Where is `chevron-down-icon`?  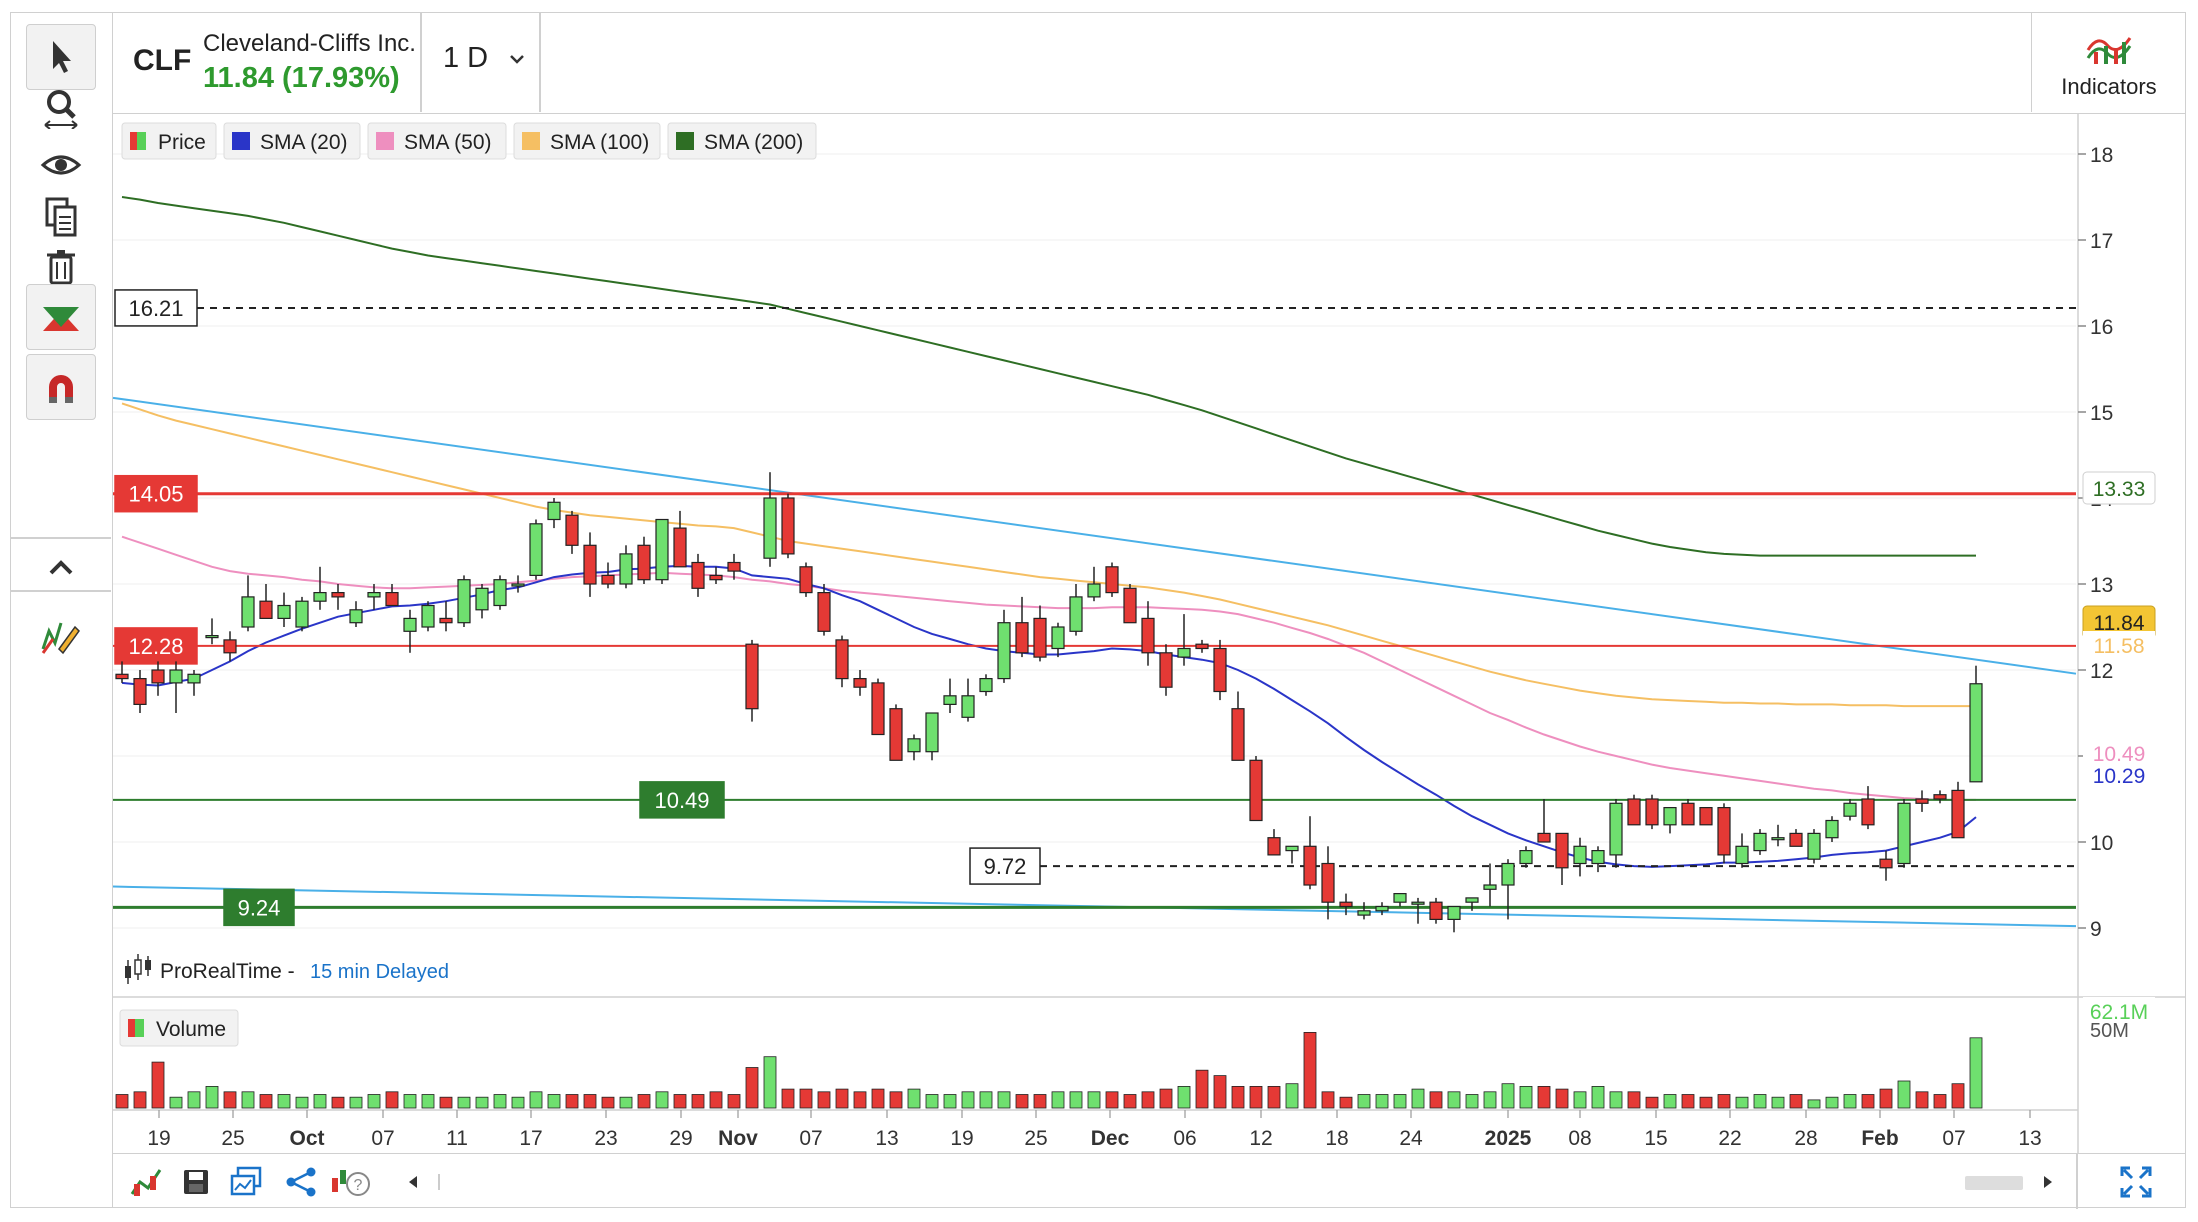 chevron-down-icon is located at coordinates (517, 60).